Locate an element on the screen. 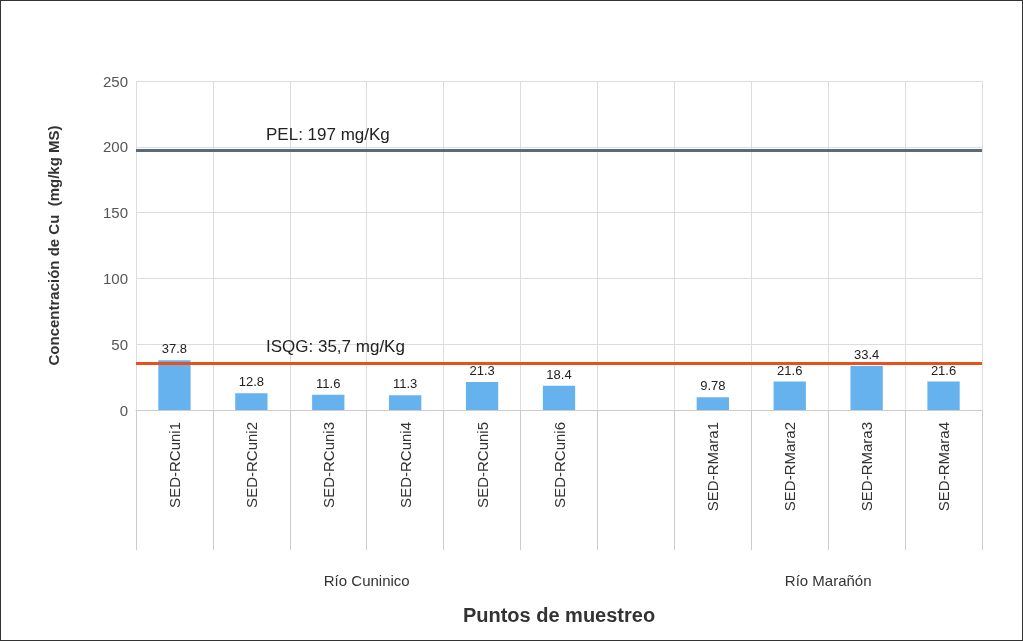 Image resolution: width=1023 pixels, height=641 pixels. x-tick-label: SED-RMara2 is located at coordinates (790, 467).